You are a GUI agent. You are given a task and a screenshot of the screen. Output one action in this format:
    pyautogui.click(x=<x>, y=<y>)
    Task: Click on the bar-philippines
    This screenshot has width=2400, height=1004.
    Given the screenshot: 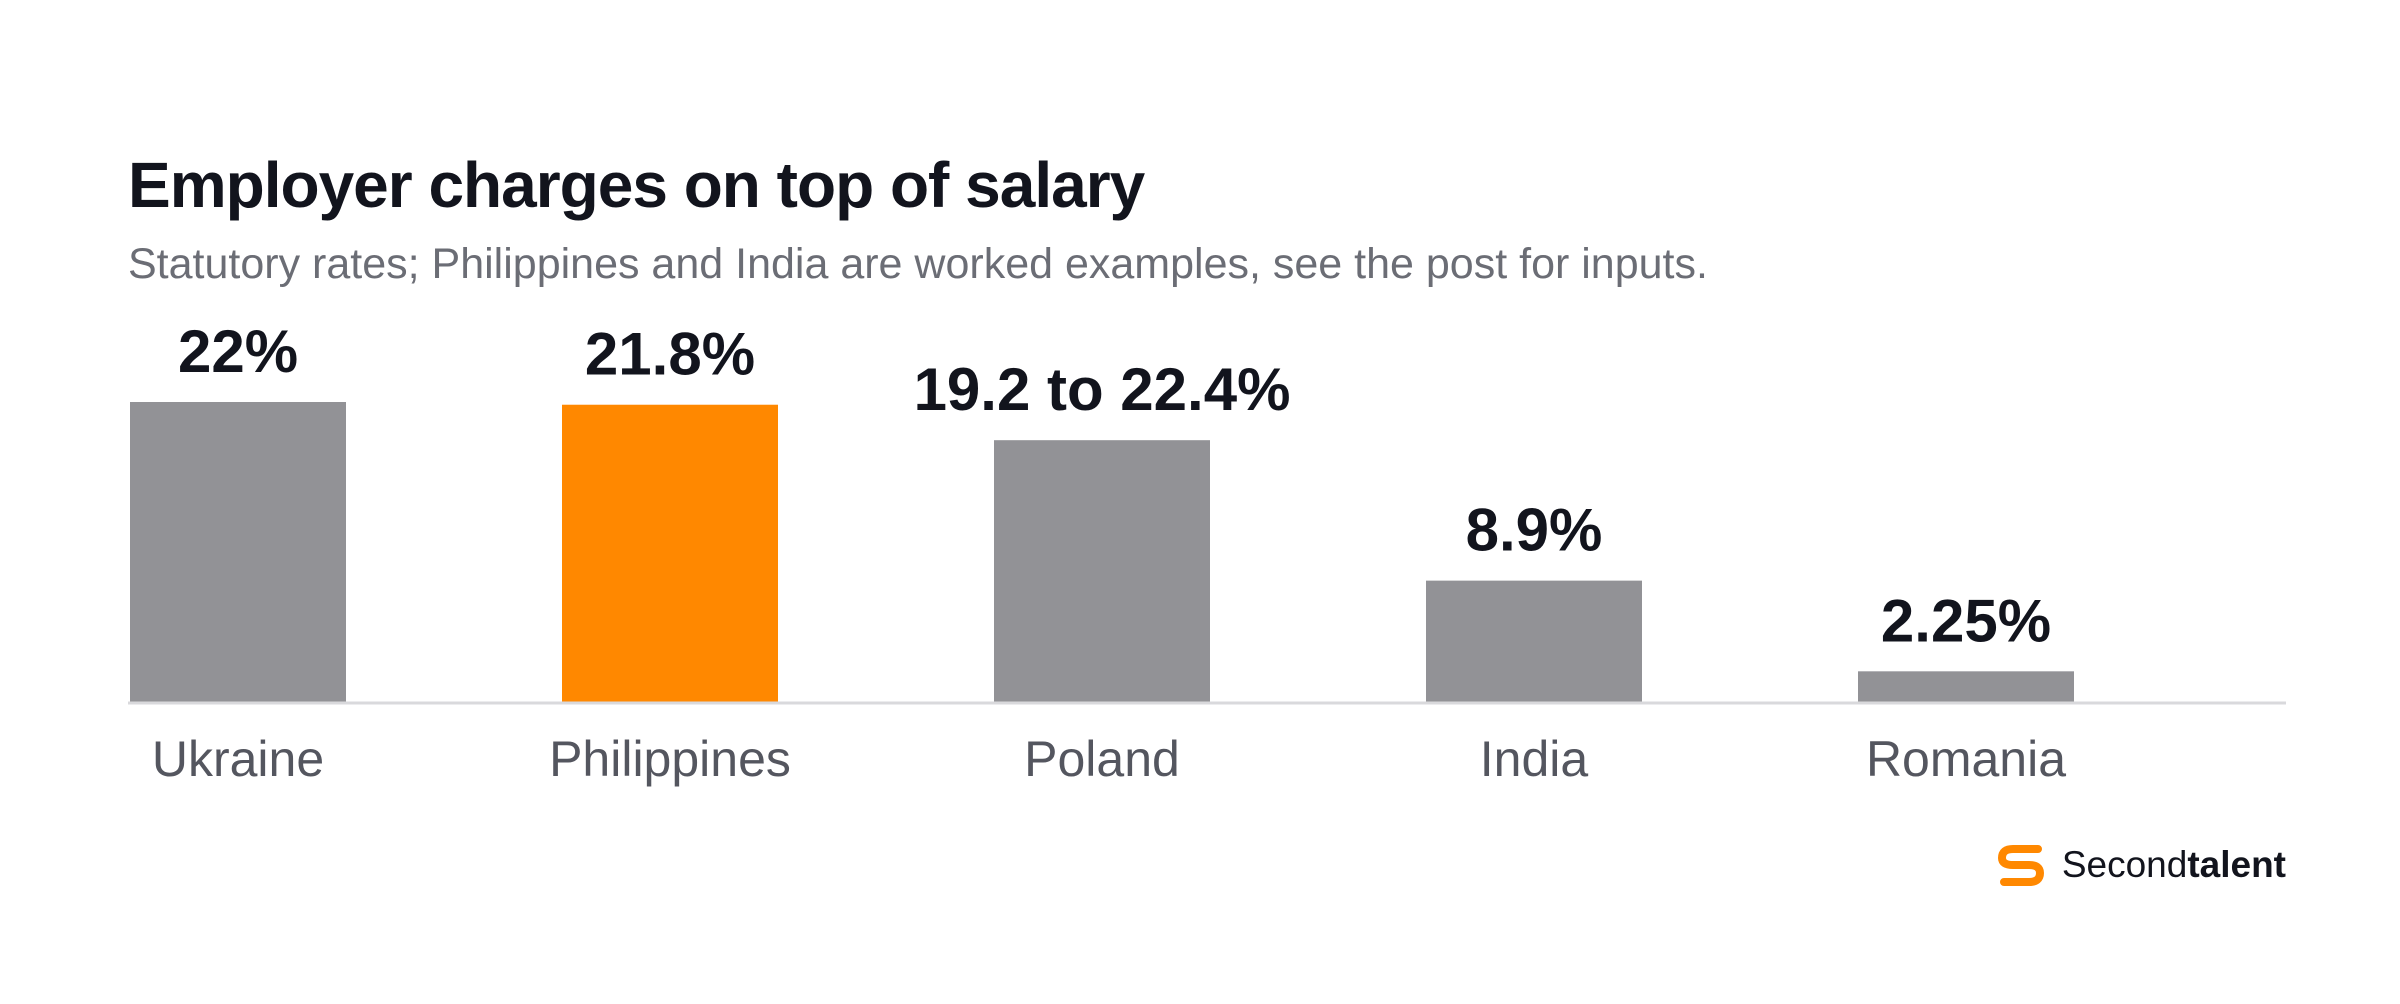 What is the action you would take?
    pyautogui.click(x=670, y=553)
    